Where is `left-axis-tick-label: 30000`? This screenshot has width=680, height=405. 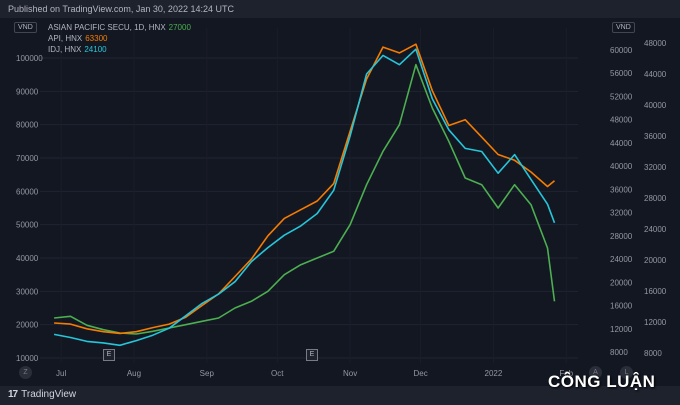 left-axis-tick-label: 30000 is located at coordinates (27, 291).